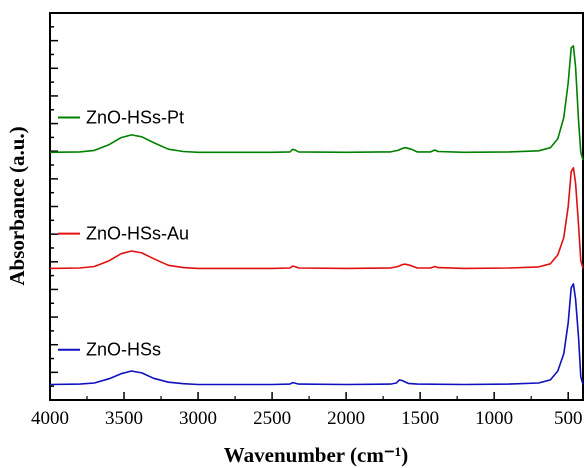 Image resolution: width=585 pixels, height=468 pixels. Describe the element at coordinates (123, 350) in the screenshot. I see `legend-label: ZnO-HSs` at that location.